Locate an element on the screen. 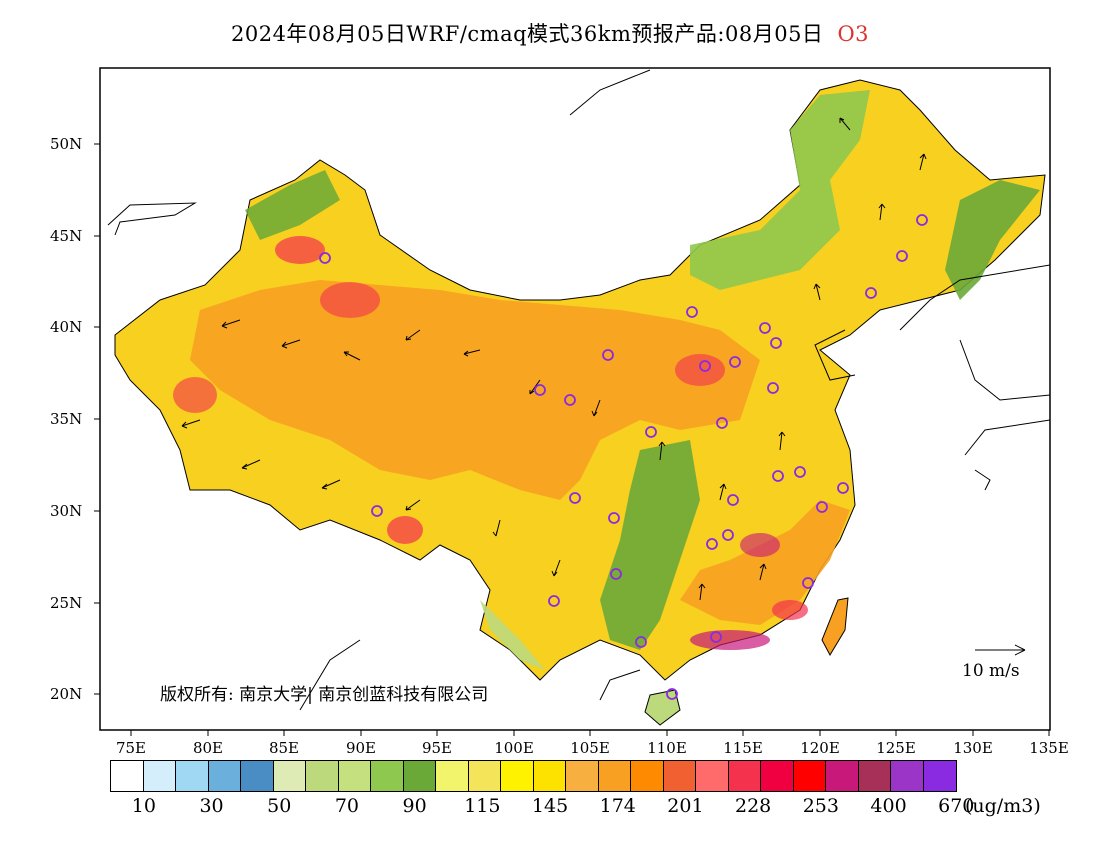  lon-label-105e: 105E is located at coordinates (590, 748).